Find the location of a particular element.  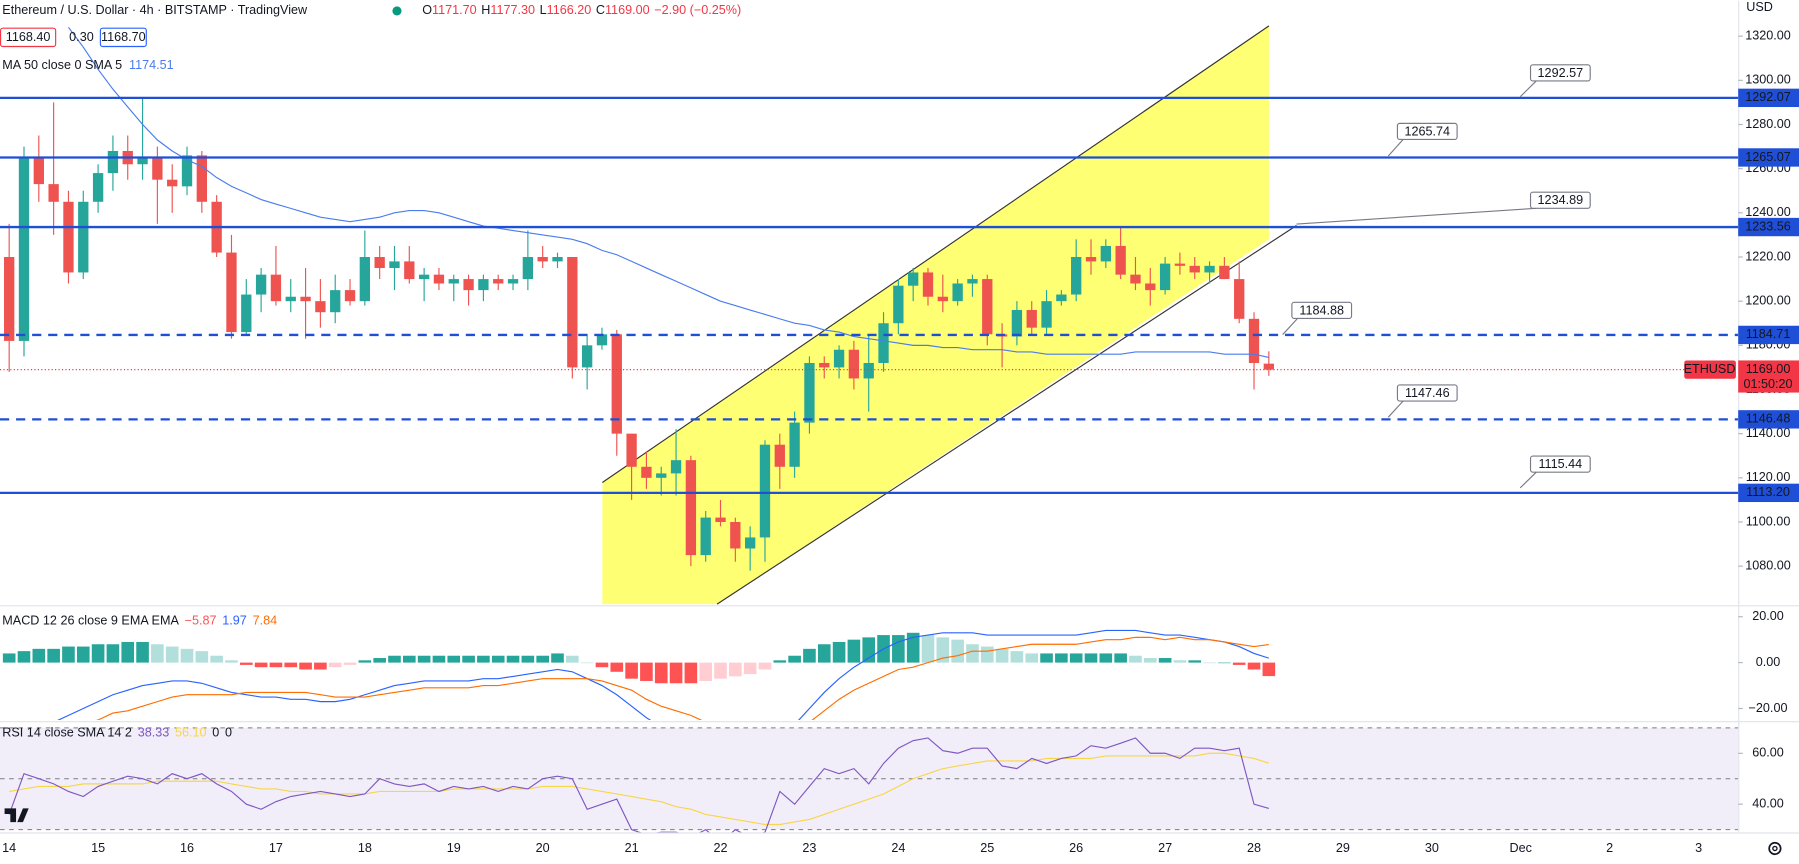

y-tick-label: 1140.00 is located at coordinates (1768, 433).